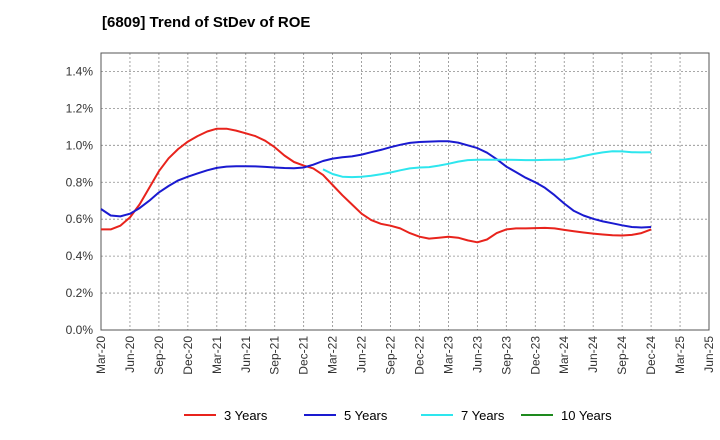 This screenshot has height=440, width=720. What do you see at coordinates (246, 415) in the screenshot?
I see `legend-label: 3 Years` at bounding box center [246, 415].